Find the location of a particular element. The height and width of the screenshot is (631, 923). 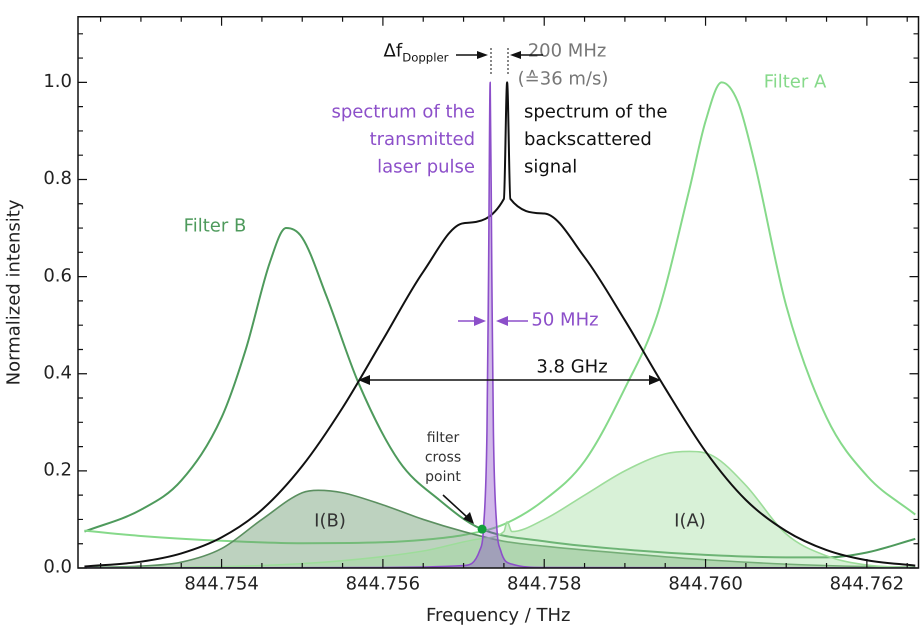

series-label: Filter A is located at coordinates (795, 82).